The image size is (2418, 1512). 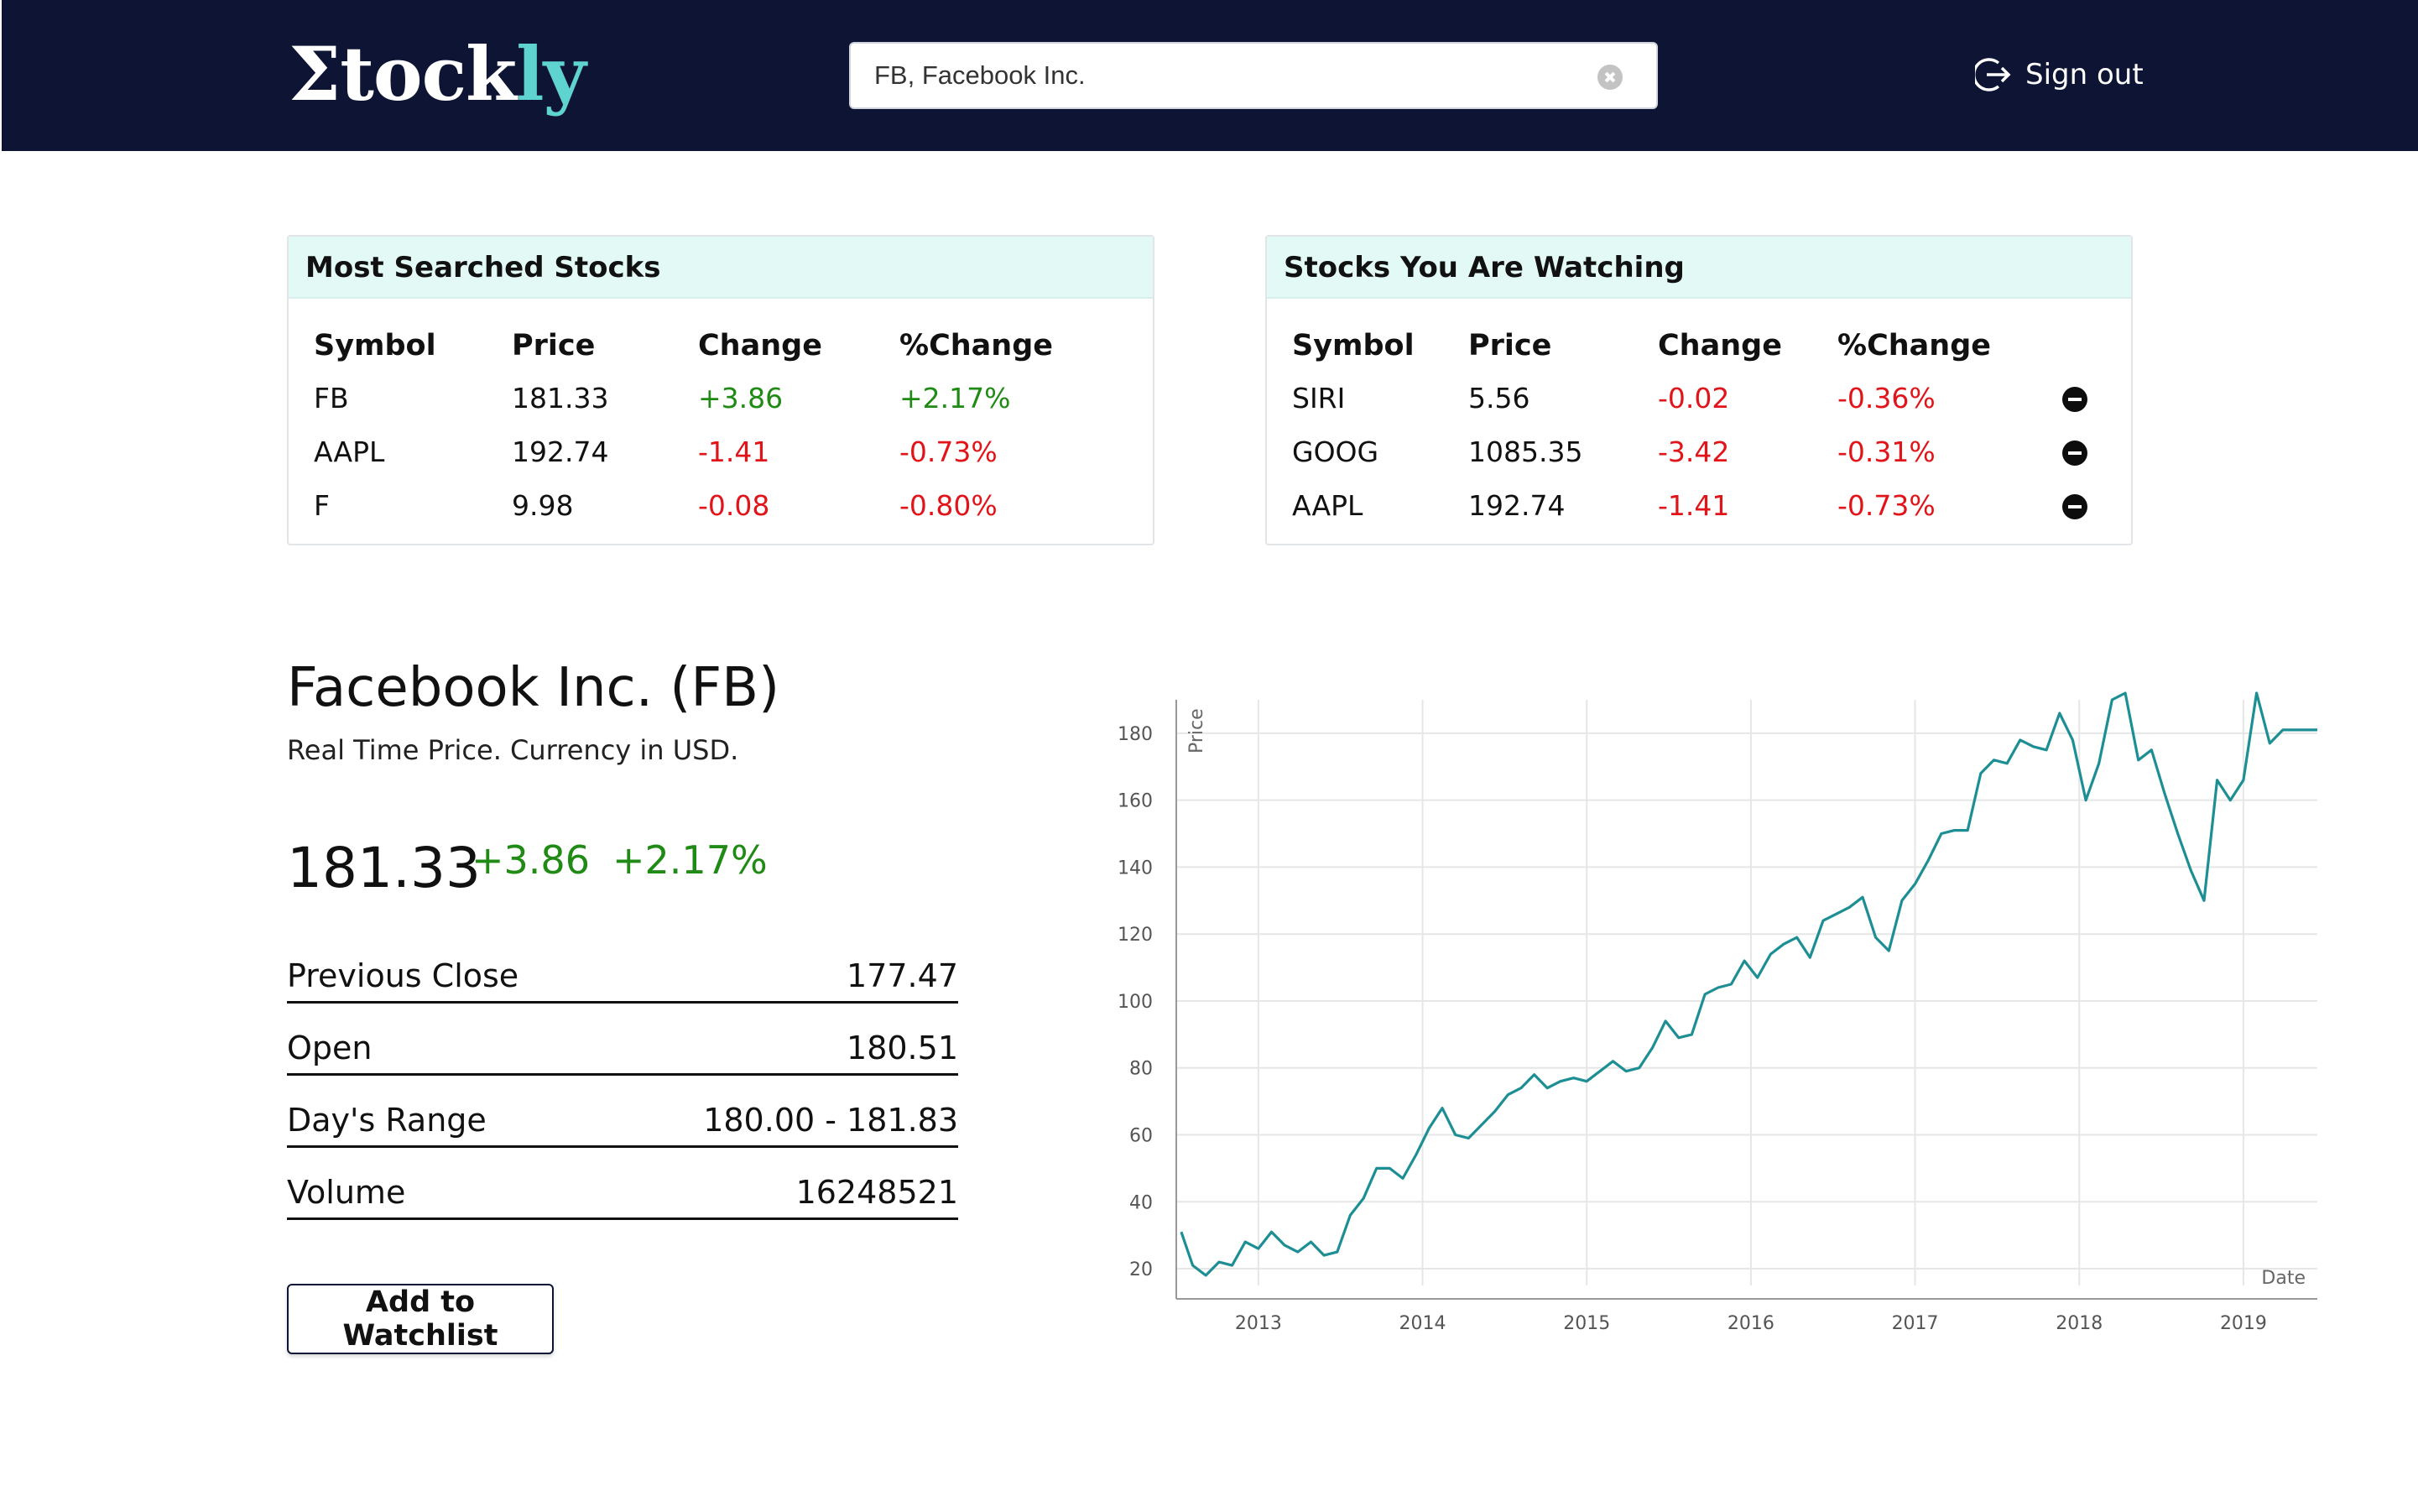 What do you see at coordinates (623, 1184) in the screenshot?
I see `stat-volume: Volume 16248521` at bounding box center [623, 1184].